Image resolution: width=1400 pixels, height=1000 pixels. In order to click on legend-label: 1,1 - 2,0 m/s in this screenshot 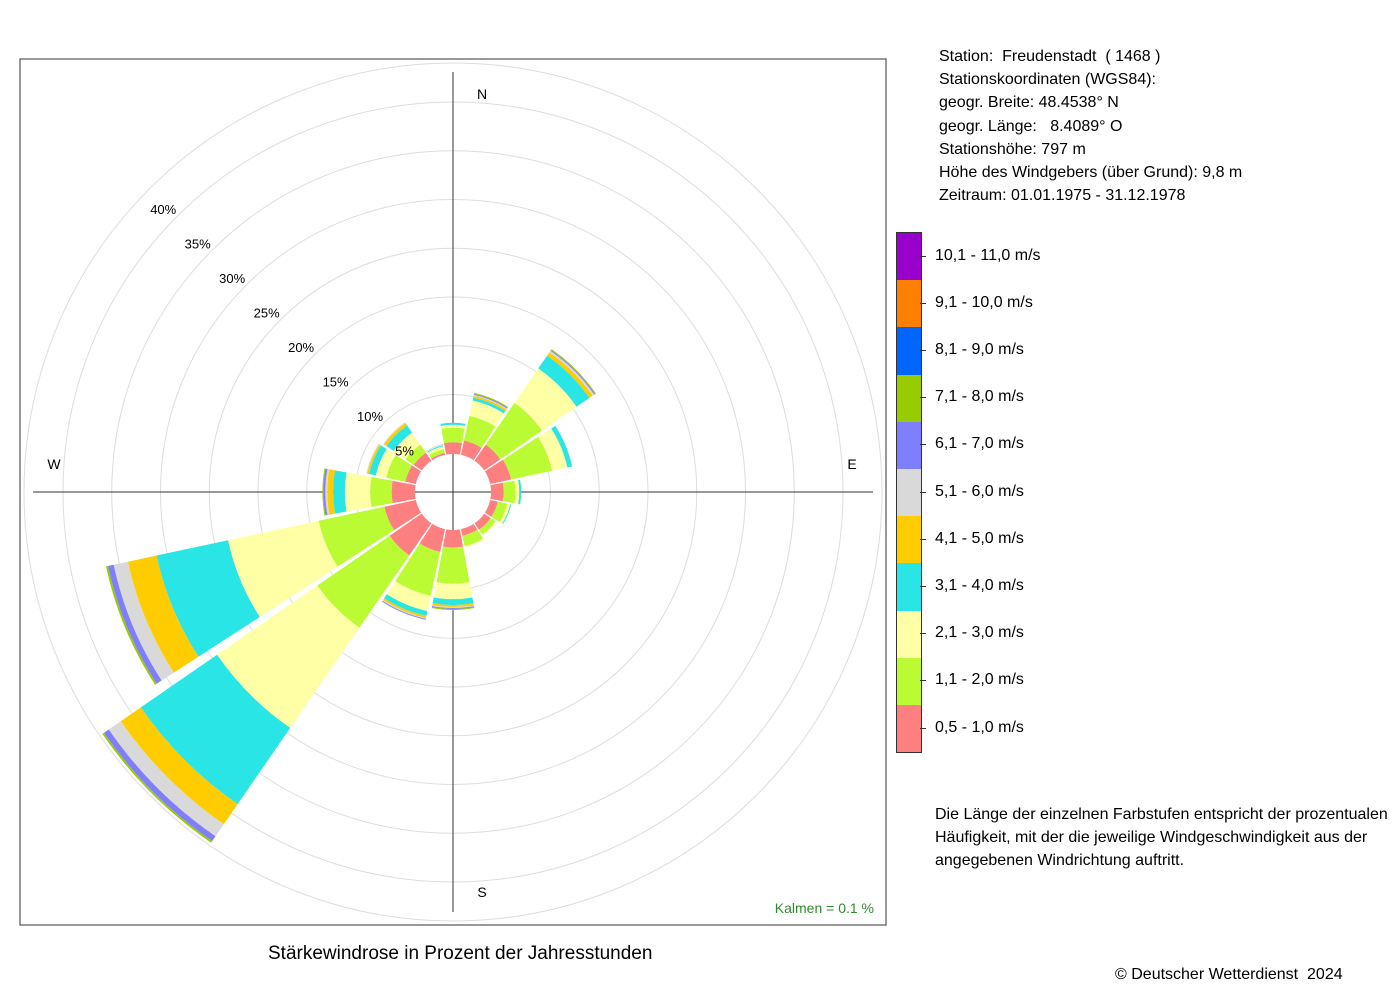, I will do `click(979, 680)`.